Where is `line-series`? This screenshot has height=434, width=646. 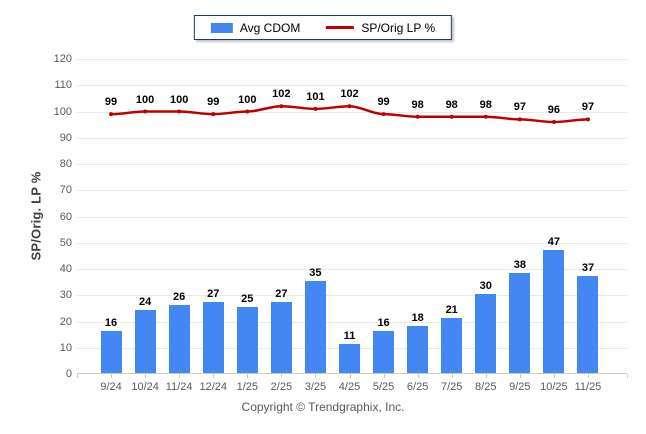
line-series is located at coordinates (349, 114).